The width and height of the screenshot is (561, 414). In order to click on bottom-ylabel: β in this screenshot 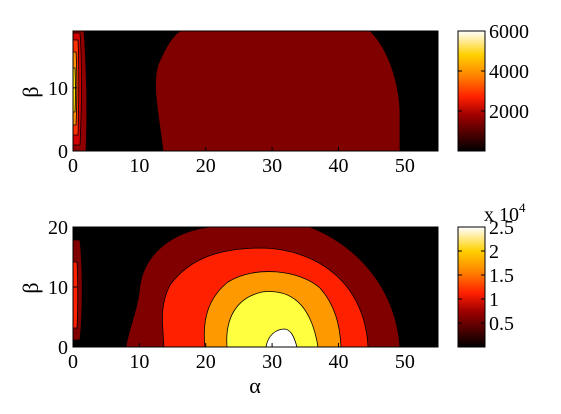, I will do `click(30, 287)`.